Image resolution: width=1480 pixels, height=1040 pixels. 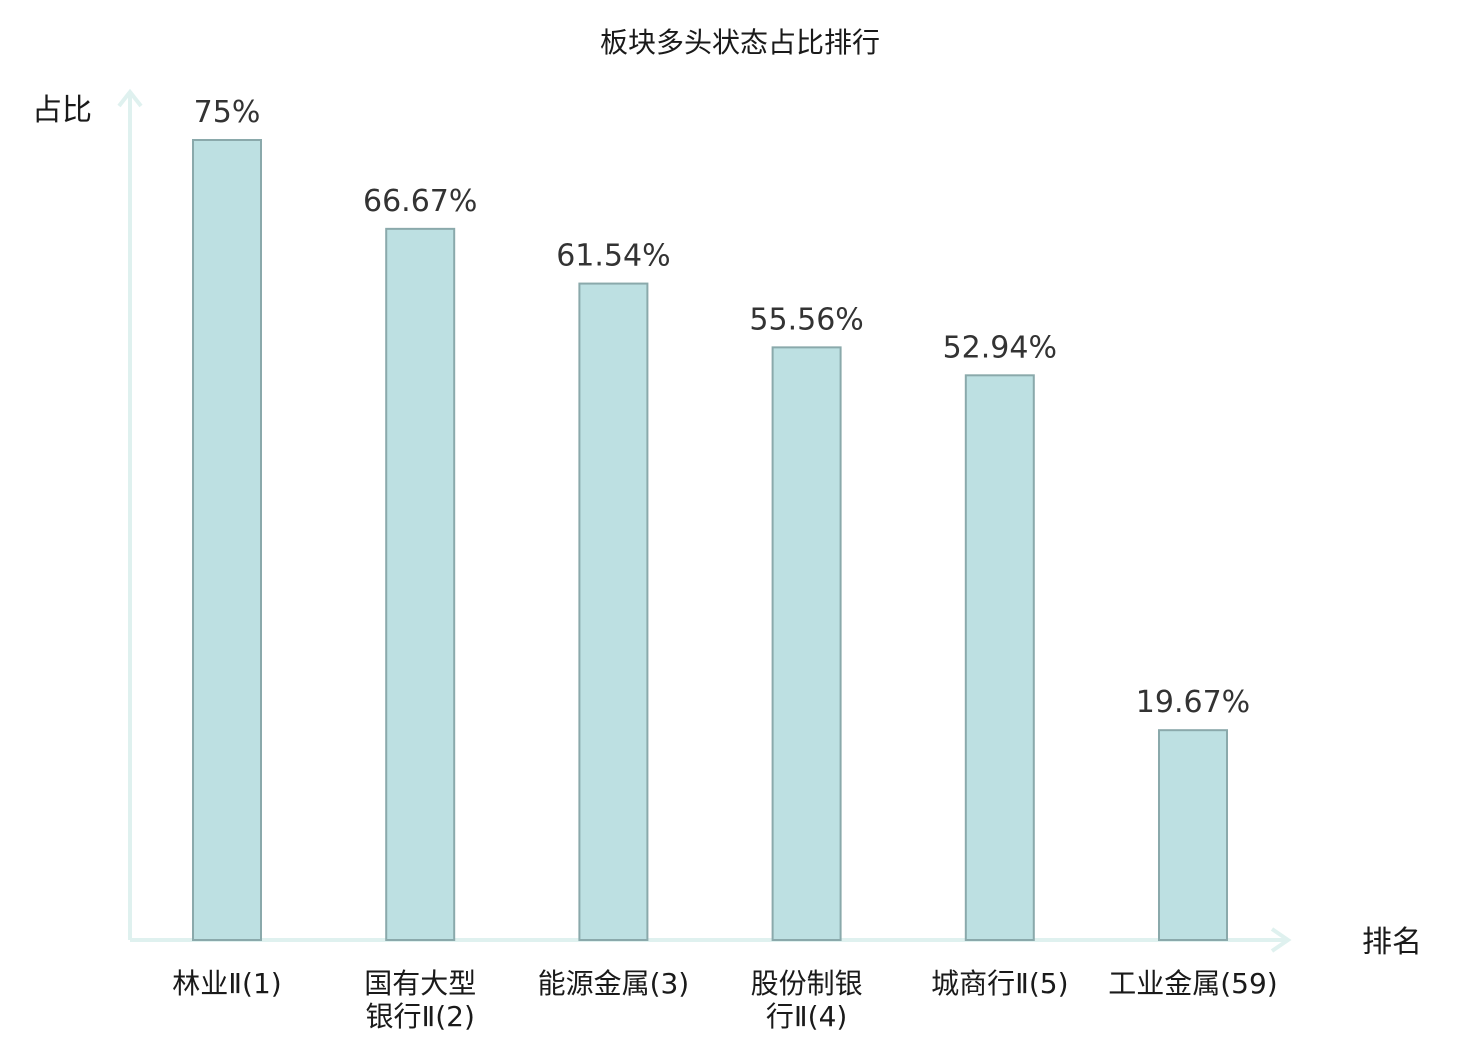 What do you see at coordinates (130, 514) in the screenshot?
I see `y-axis` at bounding box center [130, 514].